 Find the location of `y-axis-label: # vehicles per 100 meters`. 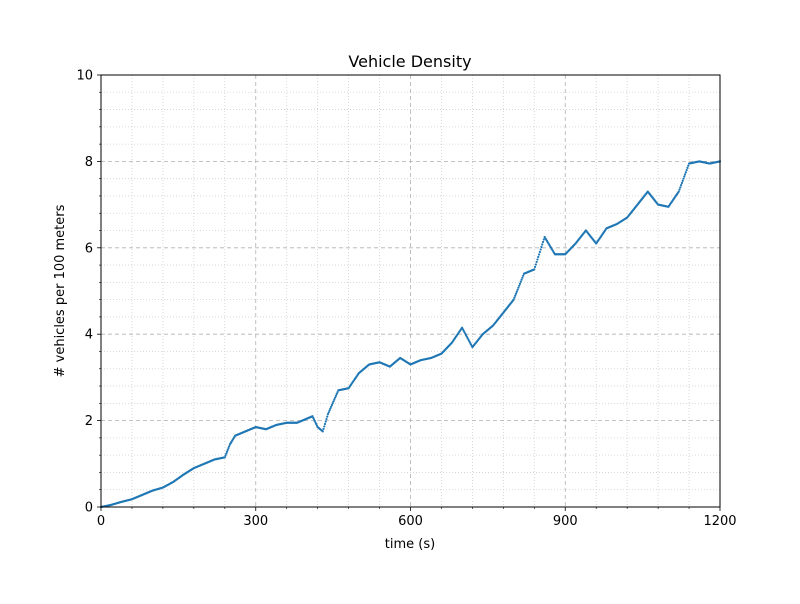

y-axis-label: # vehicles per 100 meters is located at coordinates (60, 290).